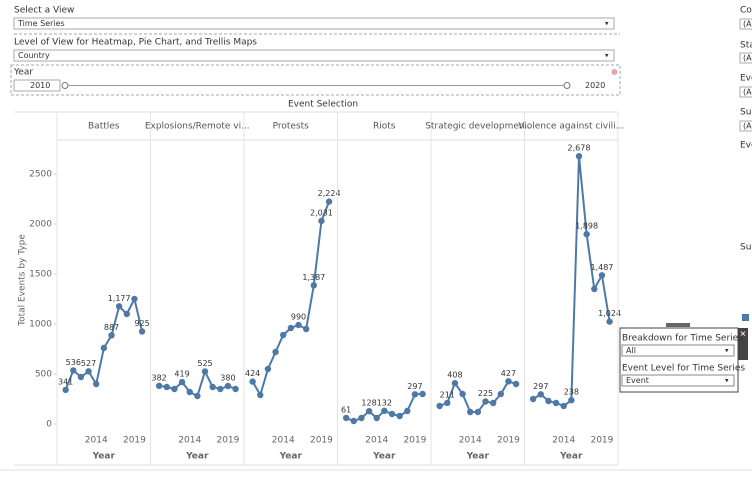 The width and height of the screenshot is (752, 481). What do you see at coordinates (508, 373) in the screenshot?
I see `data-label: 427` at bounding box center [508, 373].